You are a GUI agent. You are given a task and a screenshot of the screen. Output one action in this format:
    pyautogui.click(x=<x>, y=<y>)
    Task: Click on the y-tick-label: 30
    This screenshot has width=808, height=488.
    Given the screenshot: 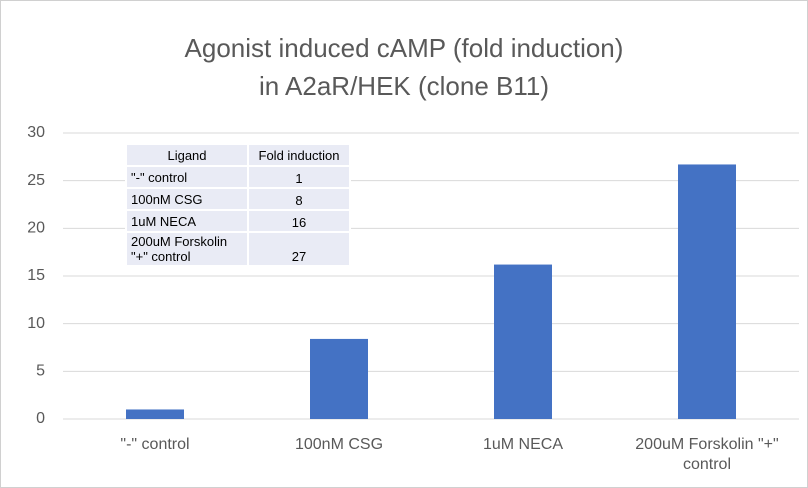 What is the action you would take?
    pyautogui.click(x=36, y=132)
    